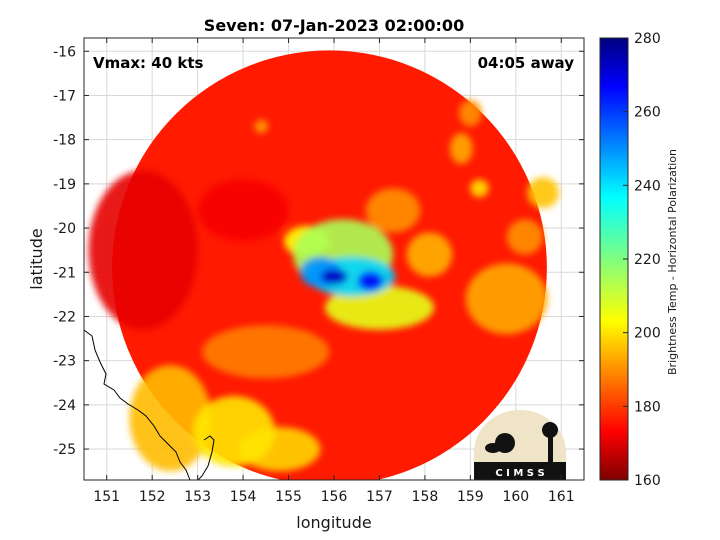  What do you see at coordinates (647, 407) in the screenshot?
I see `colorbar-tick-label: 180` at bounding box center [647, 407].